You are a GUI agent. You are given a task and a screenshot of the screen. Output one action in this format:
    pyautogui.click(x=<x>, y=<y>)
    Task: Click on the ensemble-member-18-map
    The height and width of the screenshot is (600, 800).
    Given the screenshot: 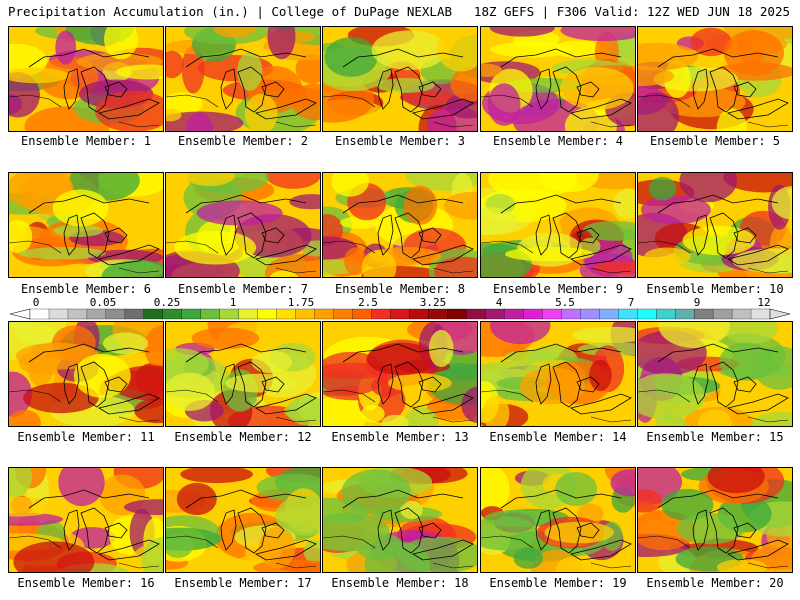 What is the action you would take?
    pyautogui.click(x=400, y=520)
    